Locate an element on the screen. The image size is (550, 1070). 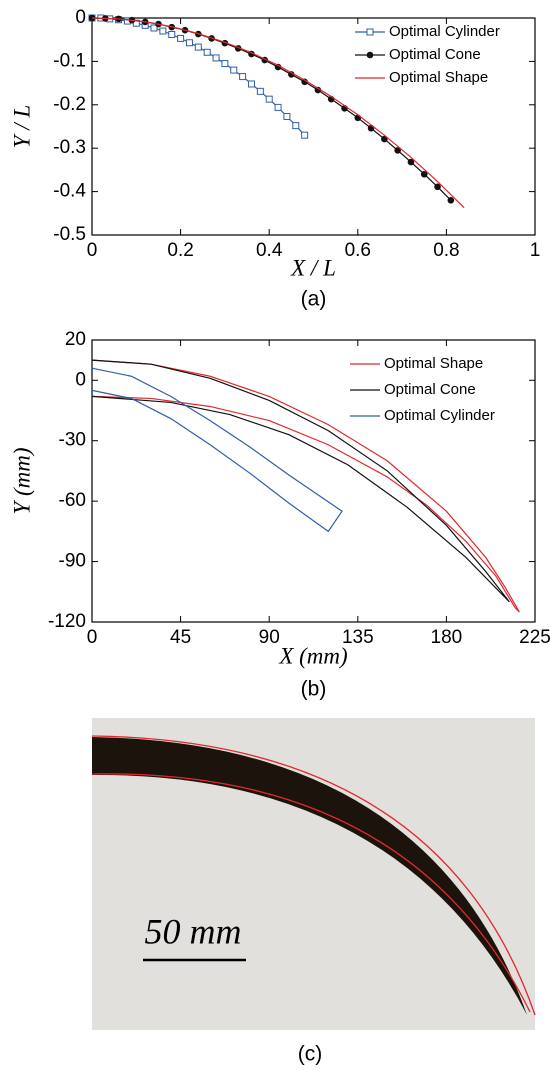
caption: (b) is located at coordinates (314, 689).